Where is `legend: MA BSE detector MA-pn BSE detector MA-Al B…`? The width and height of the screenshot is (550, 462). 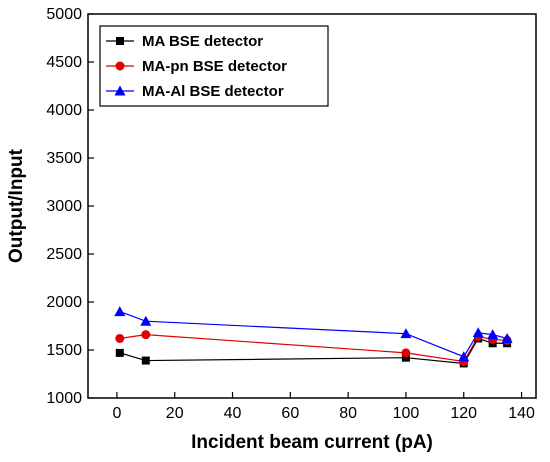 legend: MA BSE detector MA-pn BSE detector MA-Al B… is located at coordinates (214, 66).